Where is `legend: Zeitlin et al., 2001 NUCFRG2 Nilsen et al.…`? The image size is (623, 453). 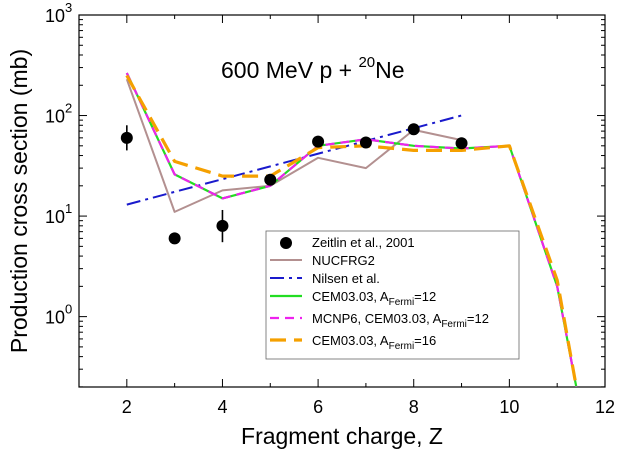
legend: Zeitlin et al., 2001 NUCFRG2 Nilsen et al.… is located at coordinates (392, 295).